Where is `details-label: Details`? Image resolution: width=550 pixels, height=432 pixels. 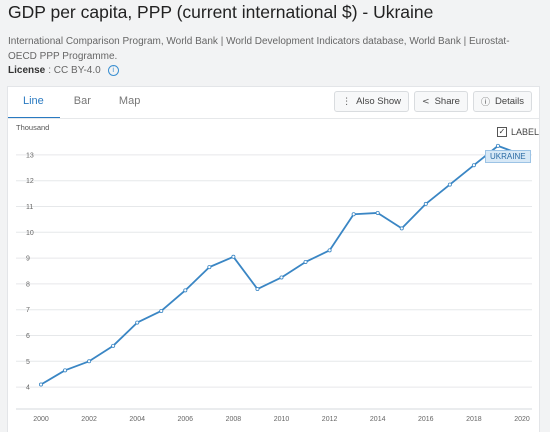 details-label: Details is located at coordinates (509, 101).